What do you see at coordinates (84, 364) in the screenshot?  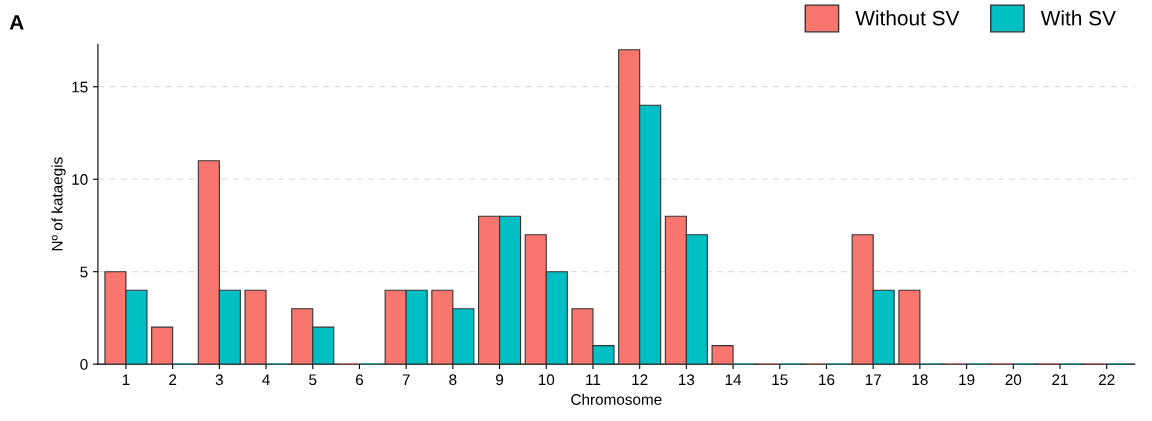 I see `y-tick-label: 0` at bounding box center [84, 364].